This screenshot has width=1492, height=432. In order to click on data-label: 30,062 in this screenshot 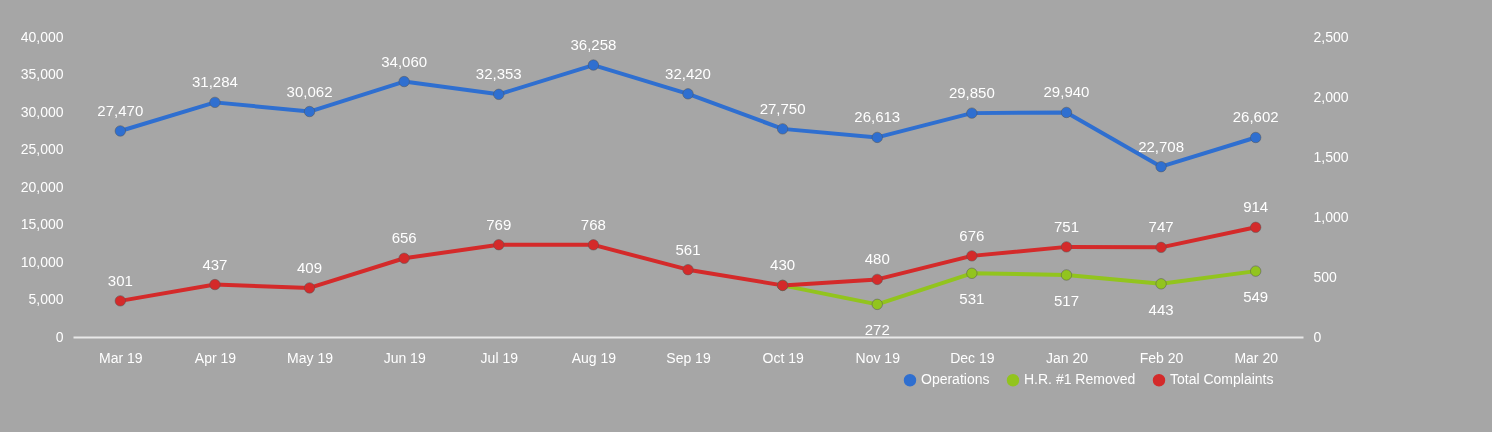, I will do `click(309, 91)`.